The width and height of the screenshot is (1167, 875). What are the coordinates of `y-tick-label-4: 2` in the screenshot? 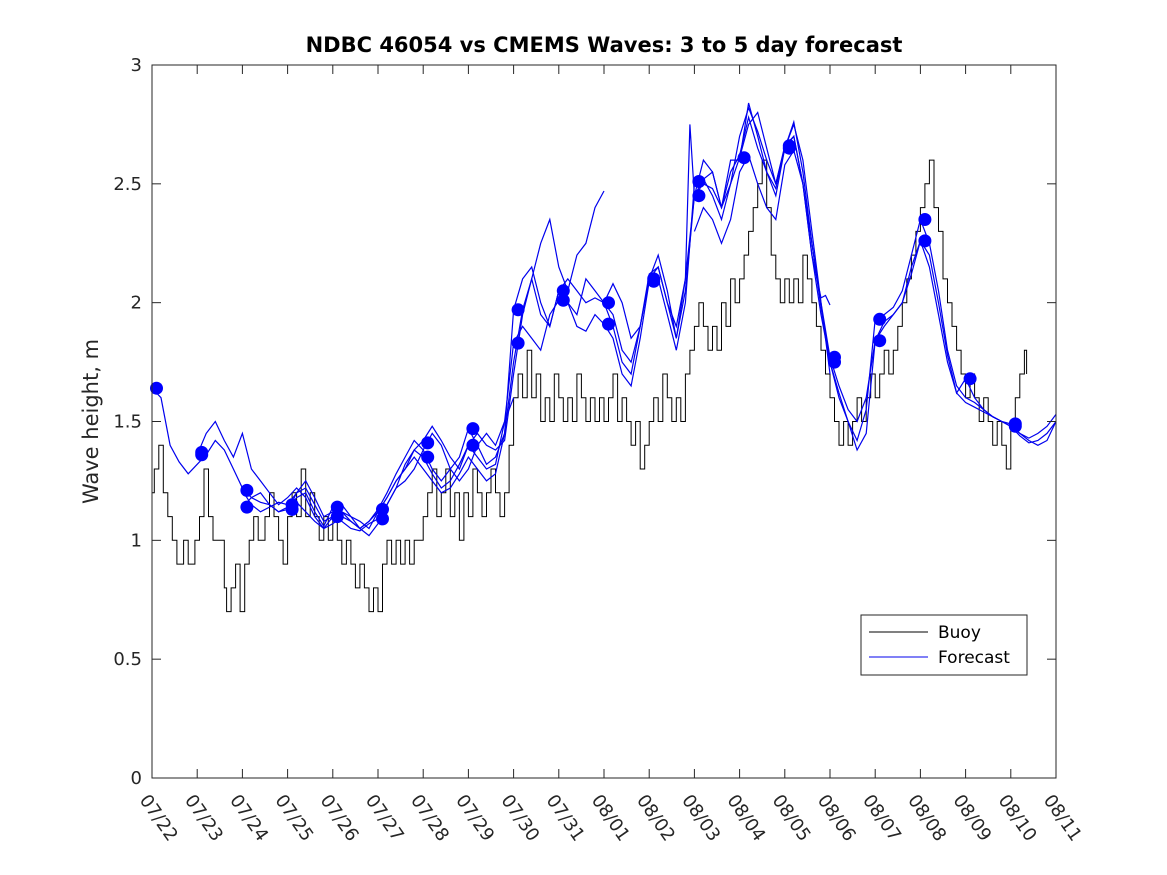 It's located at (136, 303).